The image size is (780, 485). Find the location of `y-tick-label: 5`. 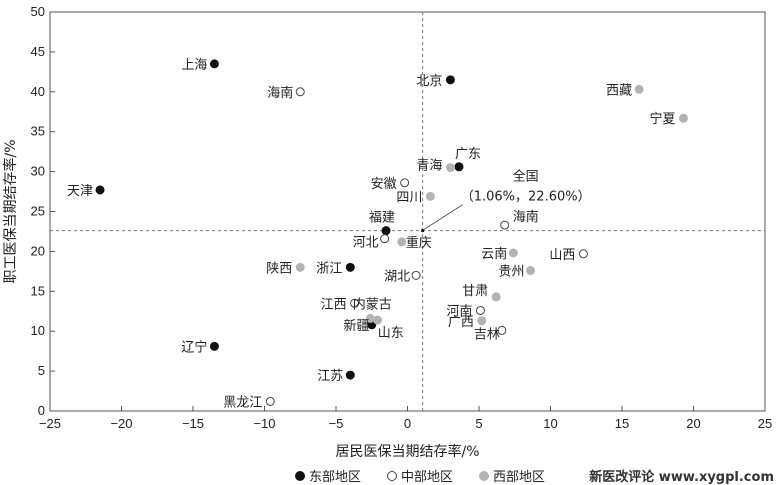

y-tick-label: 5 is located at coordinates (41, 370).